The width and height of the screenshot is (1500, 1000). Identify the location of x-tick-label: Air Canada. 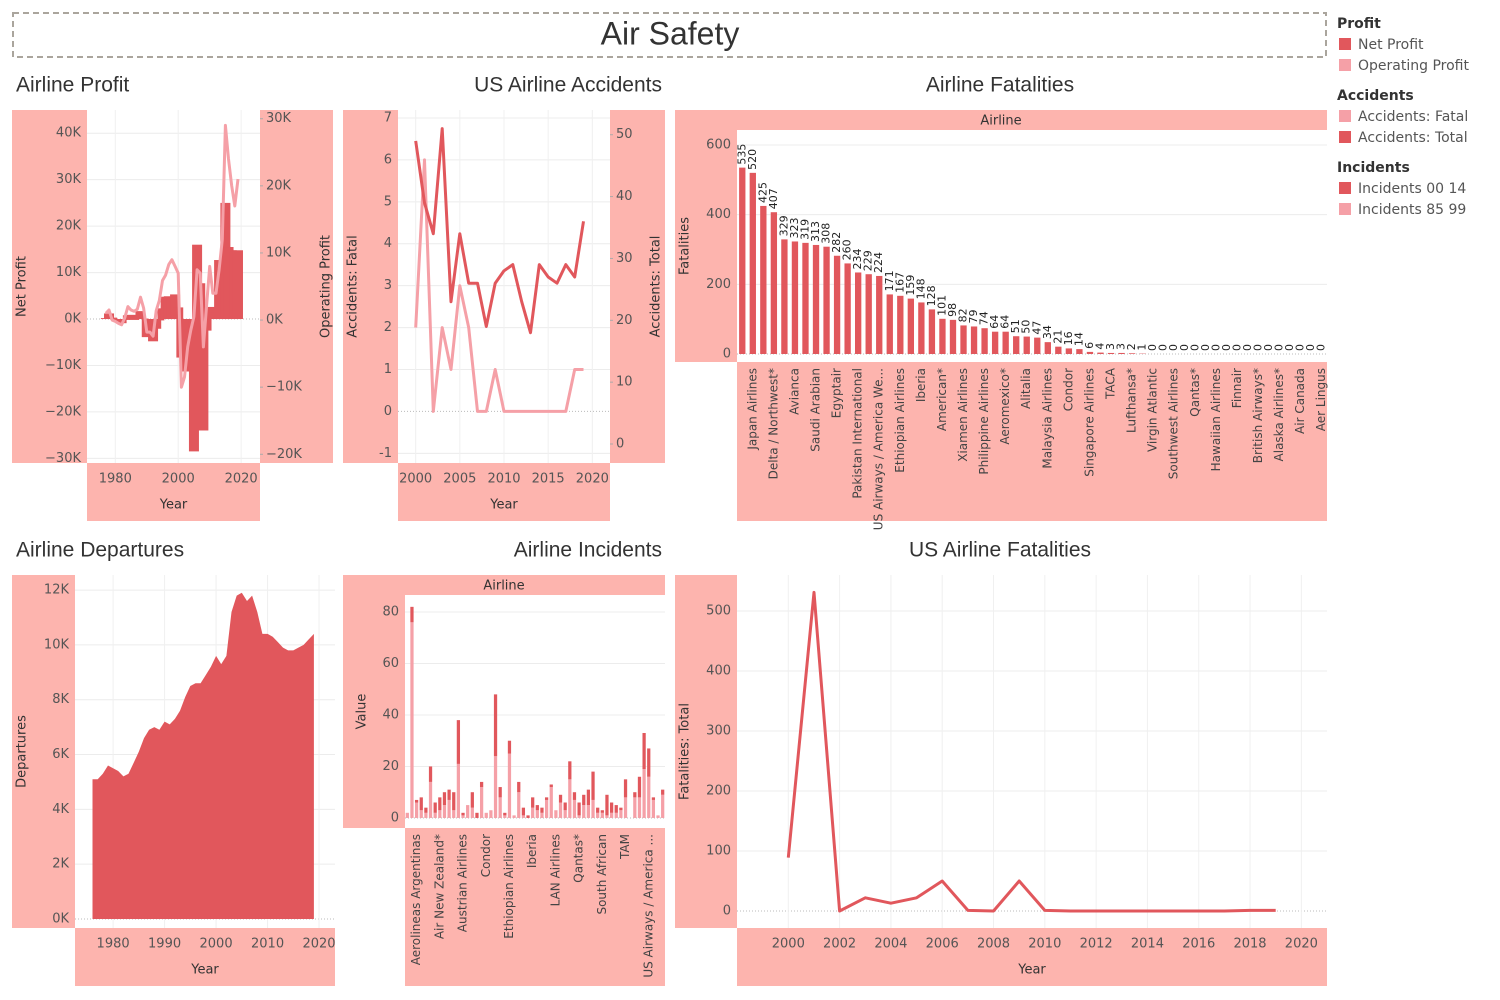
(1300, 401).